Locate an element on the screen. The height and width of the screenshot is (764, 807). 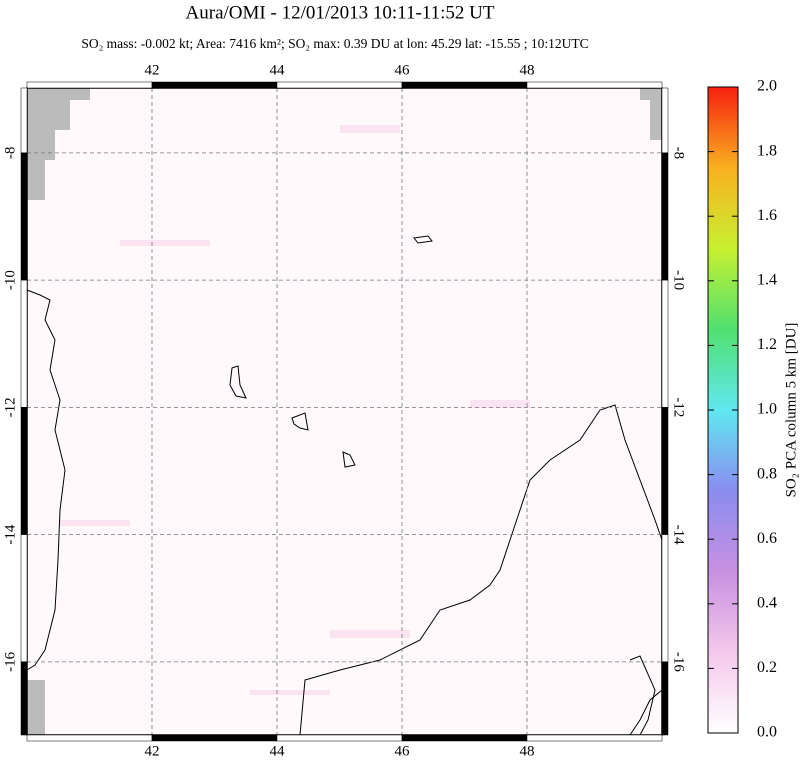
colorbar-tick-label: 1.8 is located at coordinates (767, 150).